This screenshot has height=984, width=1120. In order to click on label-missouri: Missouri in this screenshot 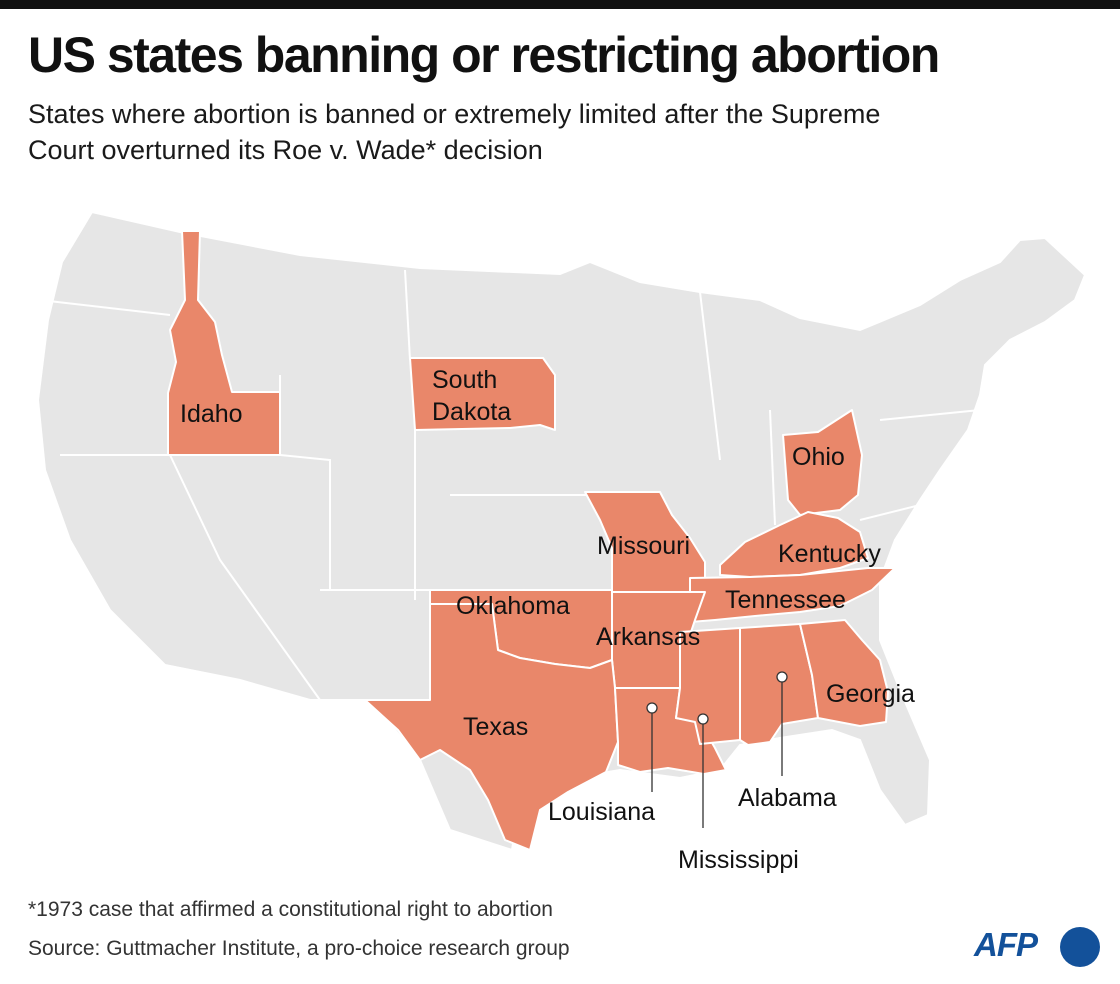, I will do `click(643, 546)`.